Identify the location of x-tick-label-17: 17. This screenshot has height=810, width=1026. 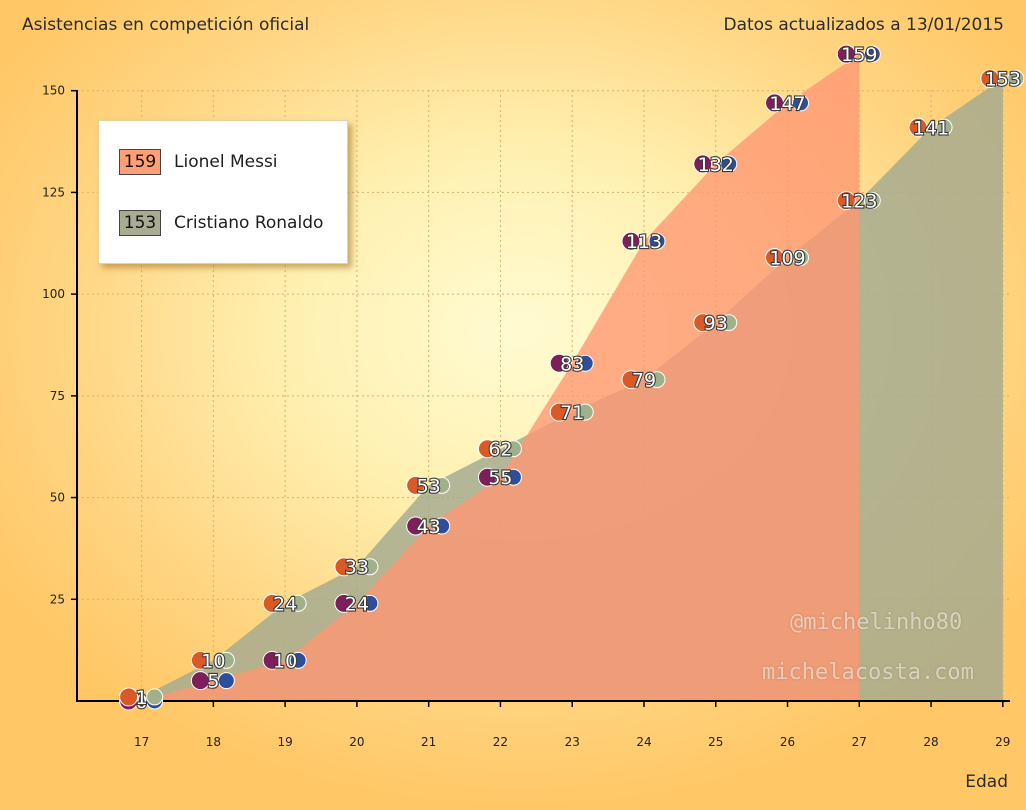
(141, 742).